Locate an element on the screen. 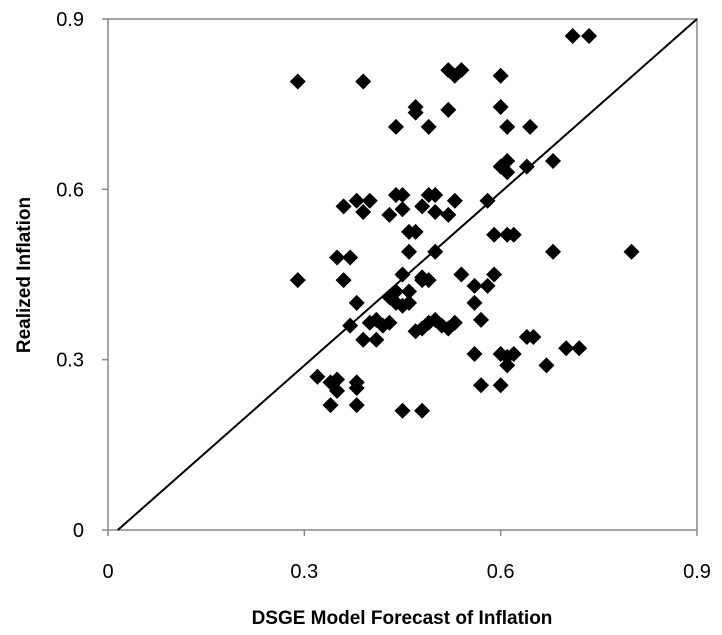 This screenshot has width=722, height=635. x-tick-label: 0.3 is located at coordinates (304, 572).